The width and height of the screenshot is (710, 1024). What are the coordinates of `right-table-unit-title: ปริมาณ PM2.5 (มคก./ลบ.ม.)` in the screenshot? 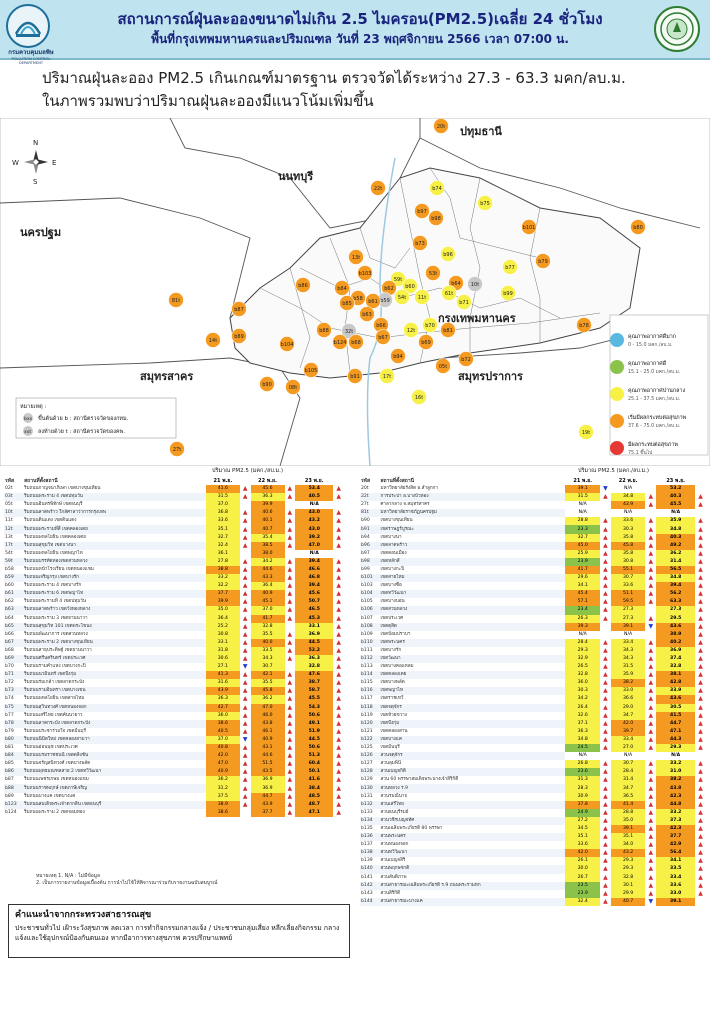 It's located at (614, 471).